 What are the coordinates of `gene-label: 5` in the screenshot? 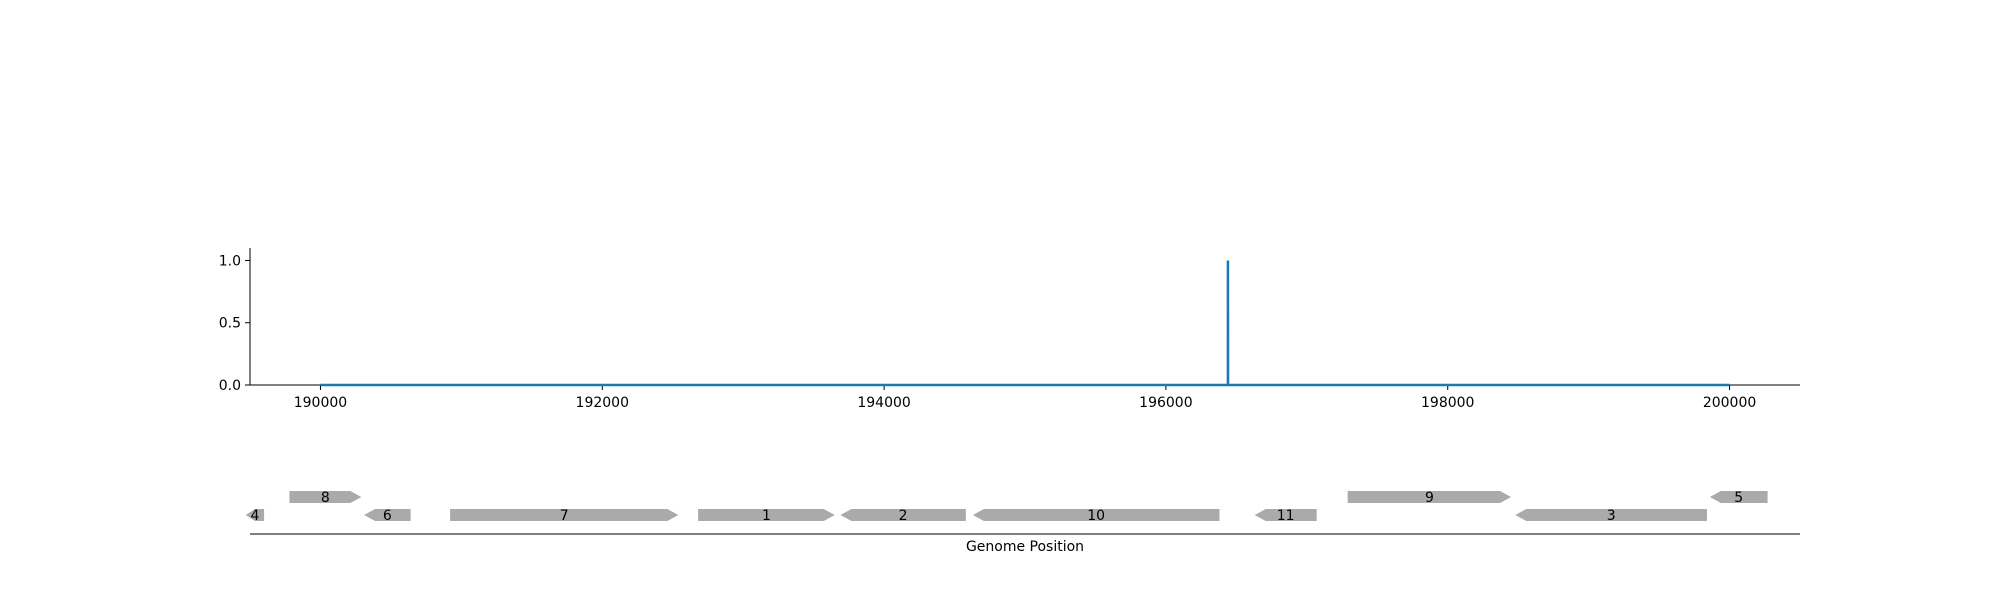 It's located at (1738, 498).